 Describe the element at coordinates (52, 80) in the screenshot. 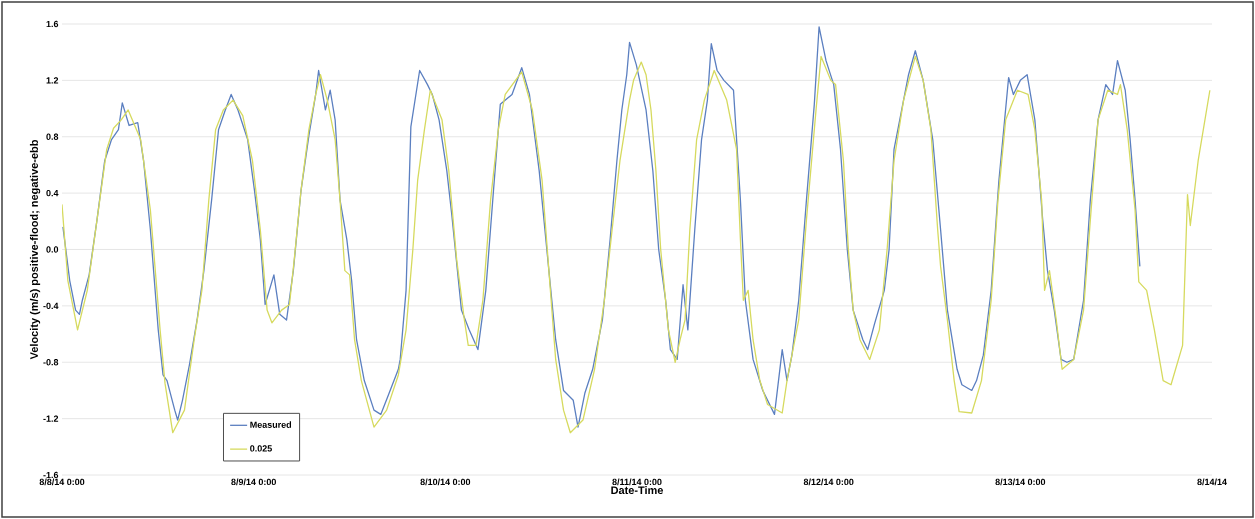

I see `y-tick-label: 1.2` at that location.